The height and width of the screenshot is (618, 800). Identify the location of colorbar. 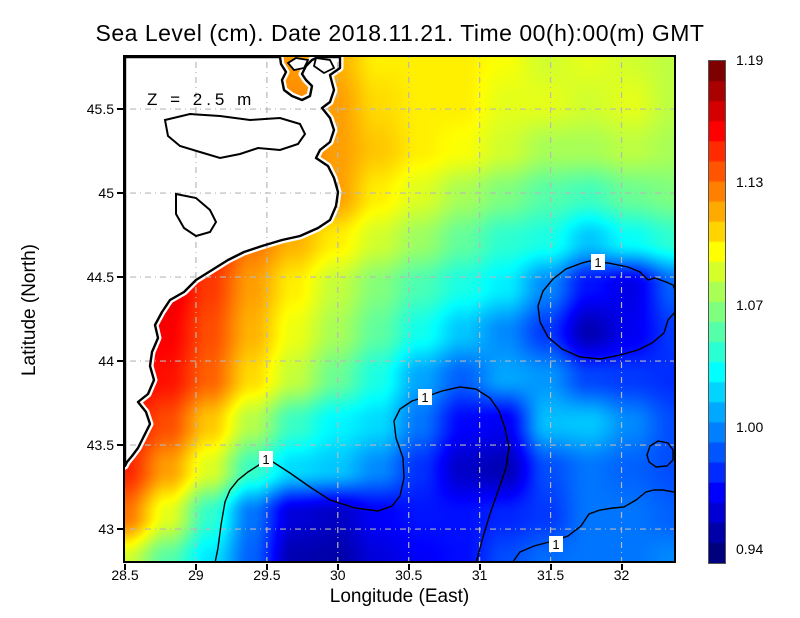
(717, 312).